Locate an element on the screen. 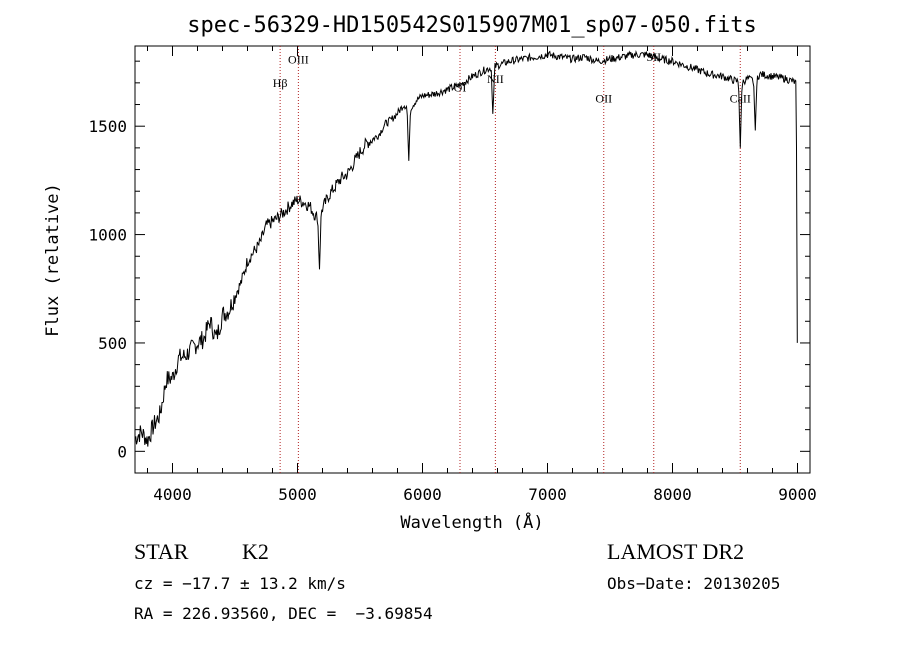 The width and height of the screenshot is (900, 649). line-marker-label: CaII is located at coordinates (740, 98).